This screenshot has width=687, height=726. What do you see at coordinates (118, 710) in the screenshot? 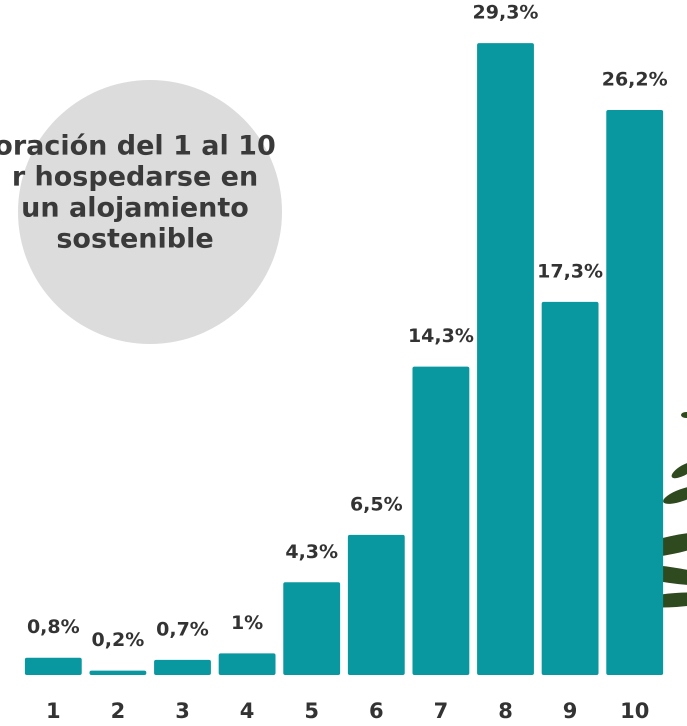
I see `x-tick-label: 2` at bounding box center [118, 710].